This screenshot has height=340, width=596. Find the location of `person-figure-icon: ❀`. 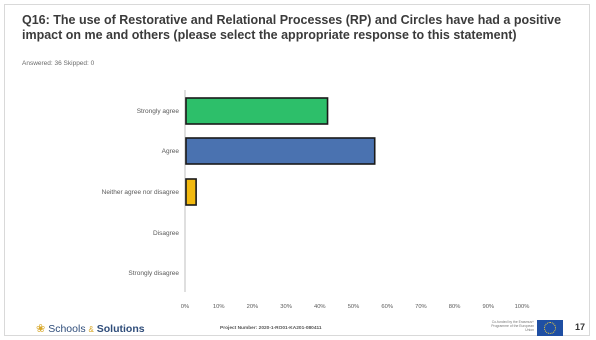

person-figure-icon: ❀ is located at coordinates (41, 329).